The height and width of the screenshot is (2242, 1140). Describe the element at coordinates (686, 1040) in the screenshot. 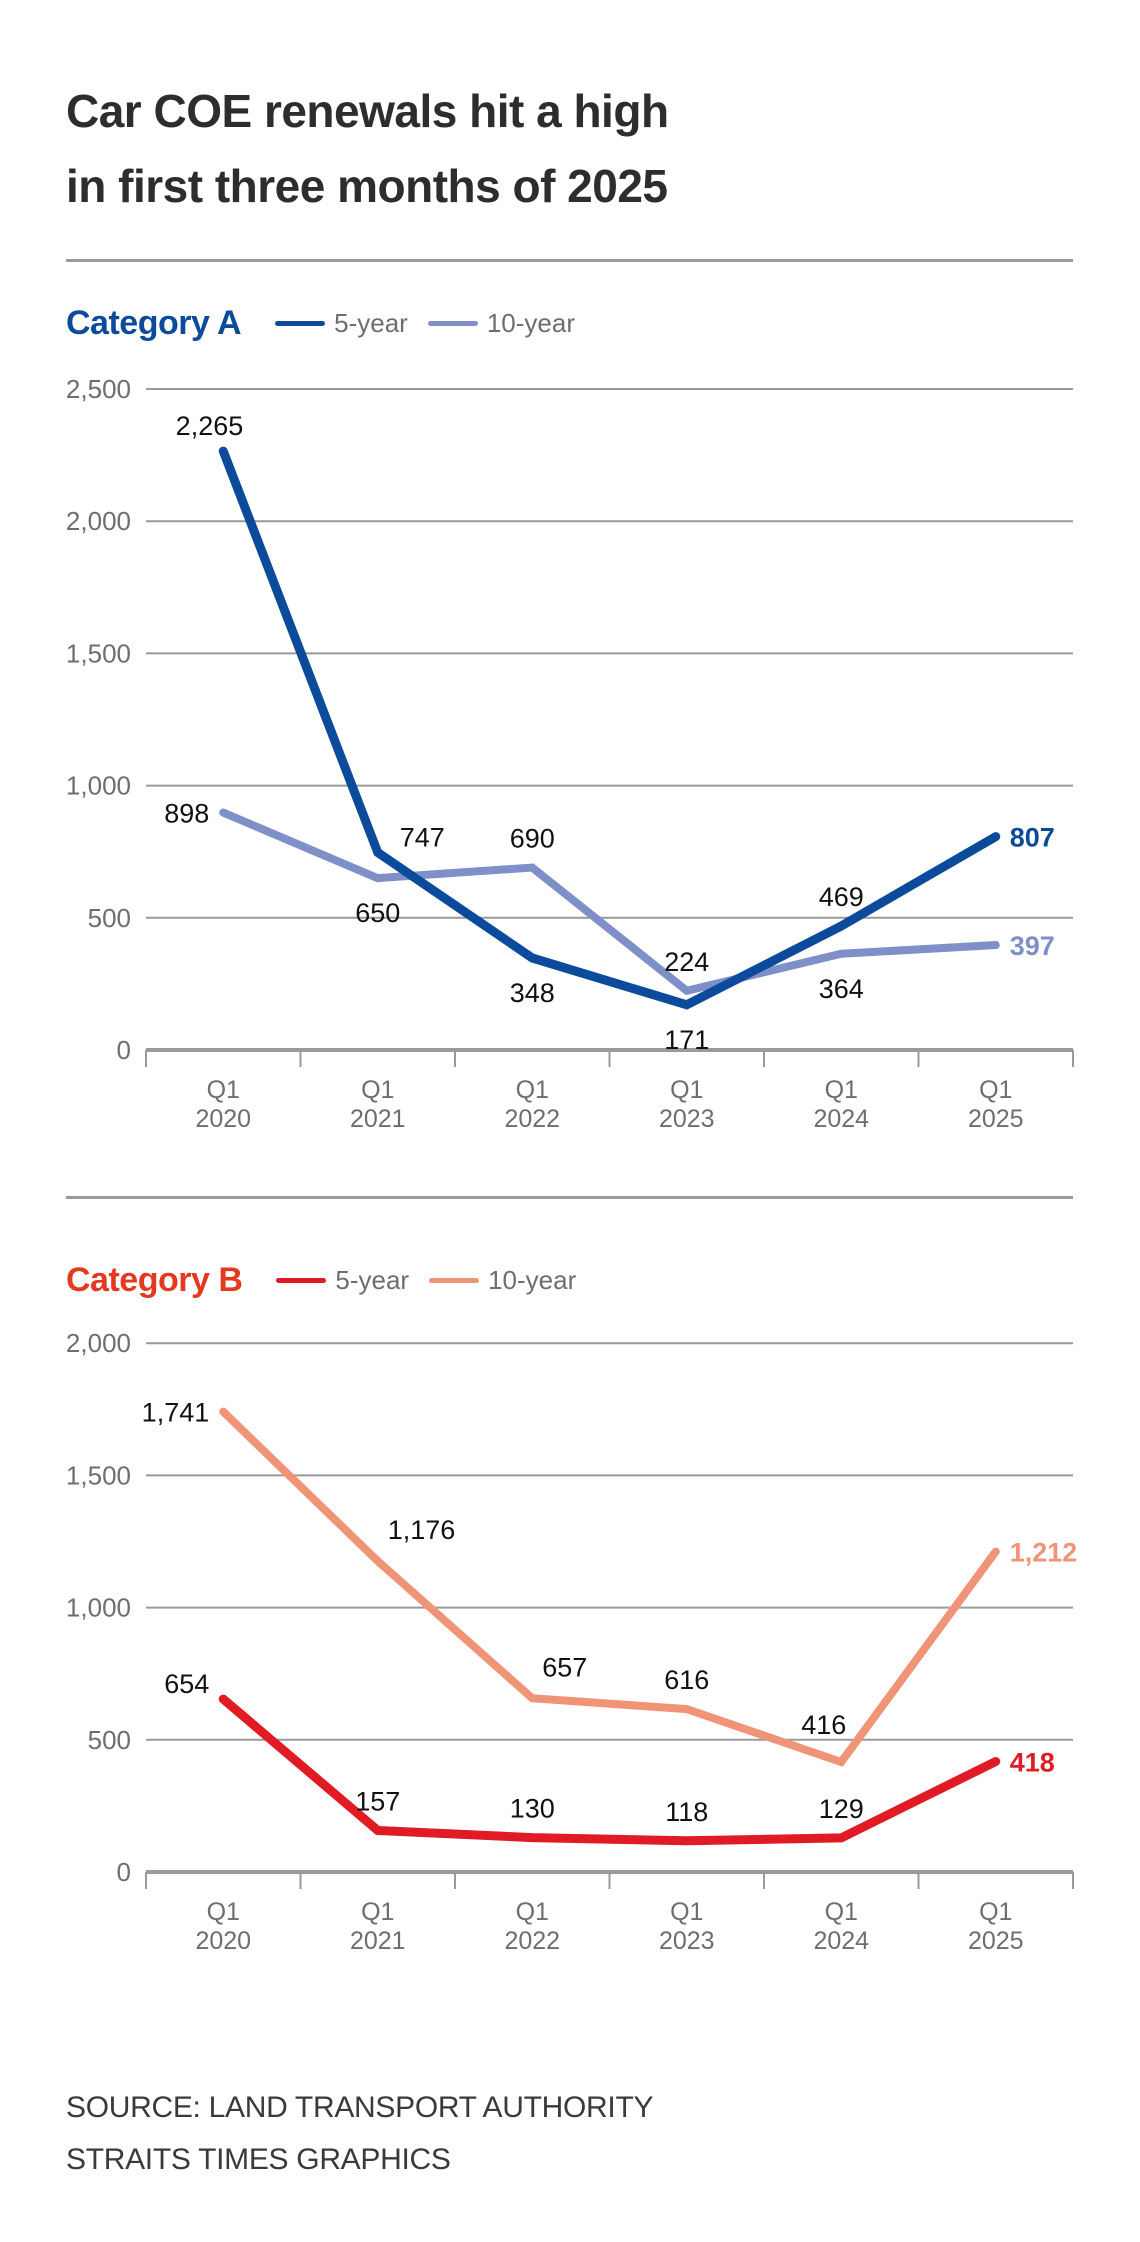

I see `data-label-5-year: 171` at that location.